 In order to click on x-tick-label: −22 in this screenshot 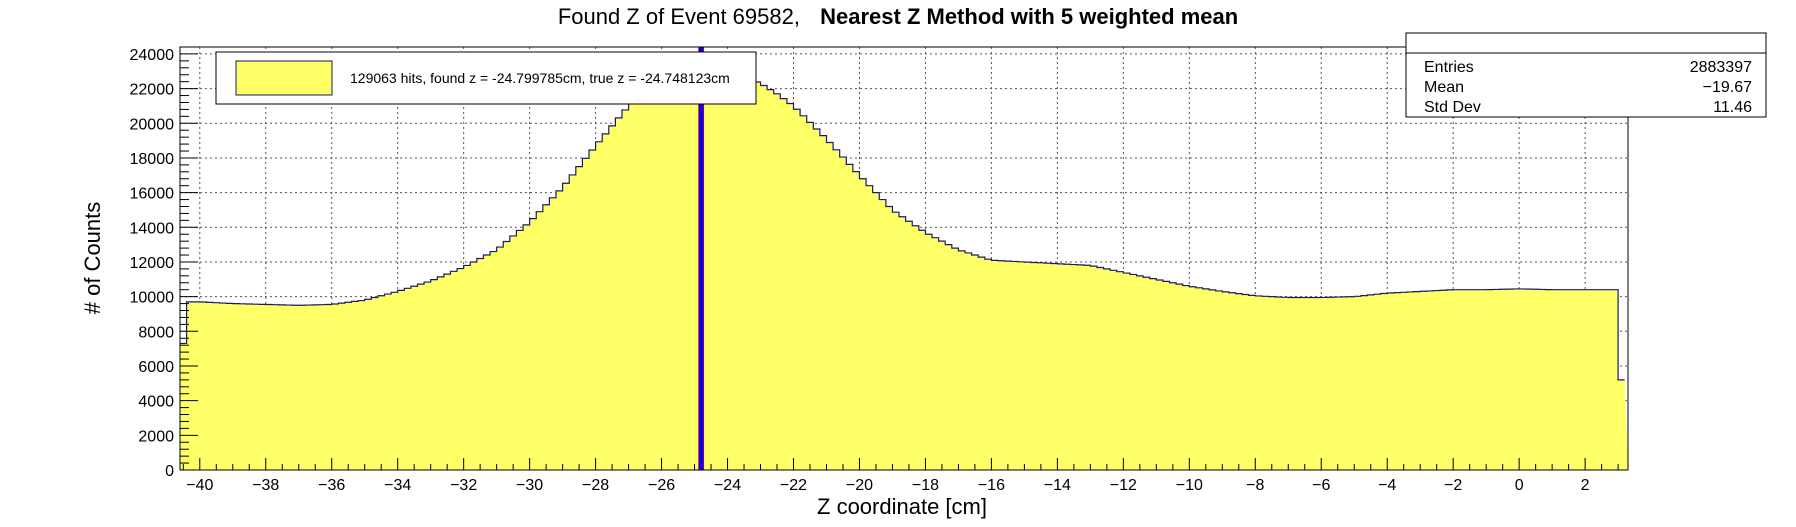, I will do `click(793, 485)`.